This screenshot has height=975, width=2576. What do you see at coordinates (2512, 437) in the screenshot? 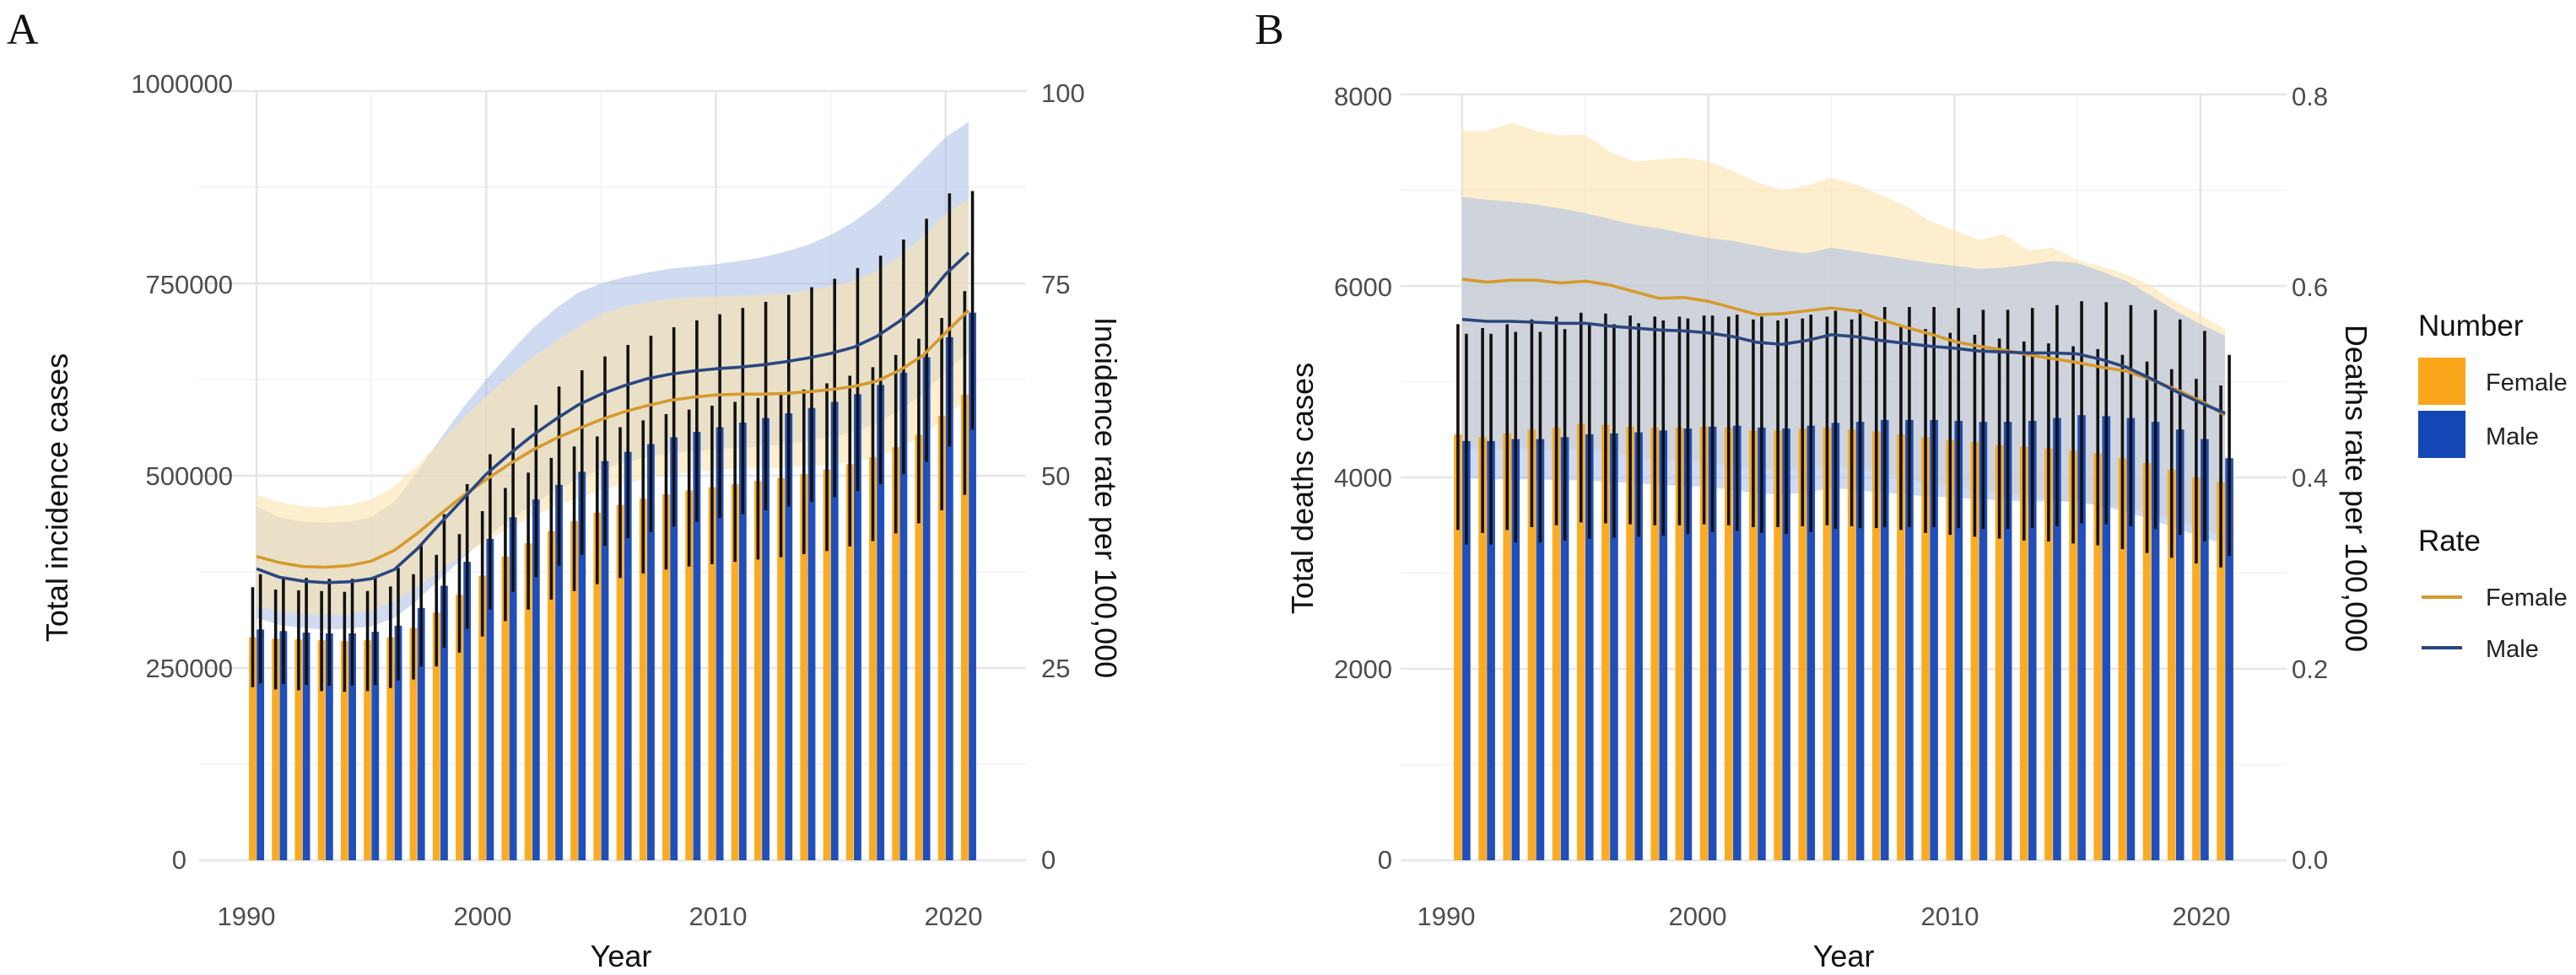
I see `legend-label-male: Male` at bounding box center [2512, 437].